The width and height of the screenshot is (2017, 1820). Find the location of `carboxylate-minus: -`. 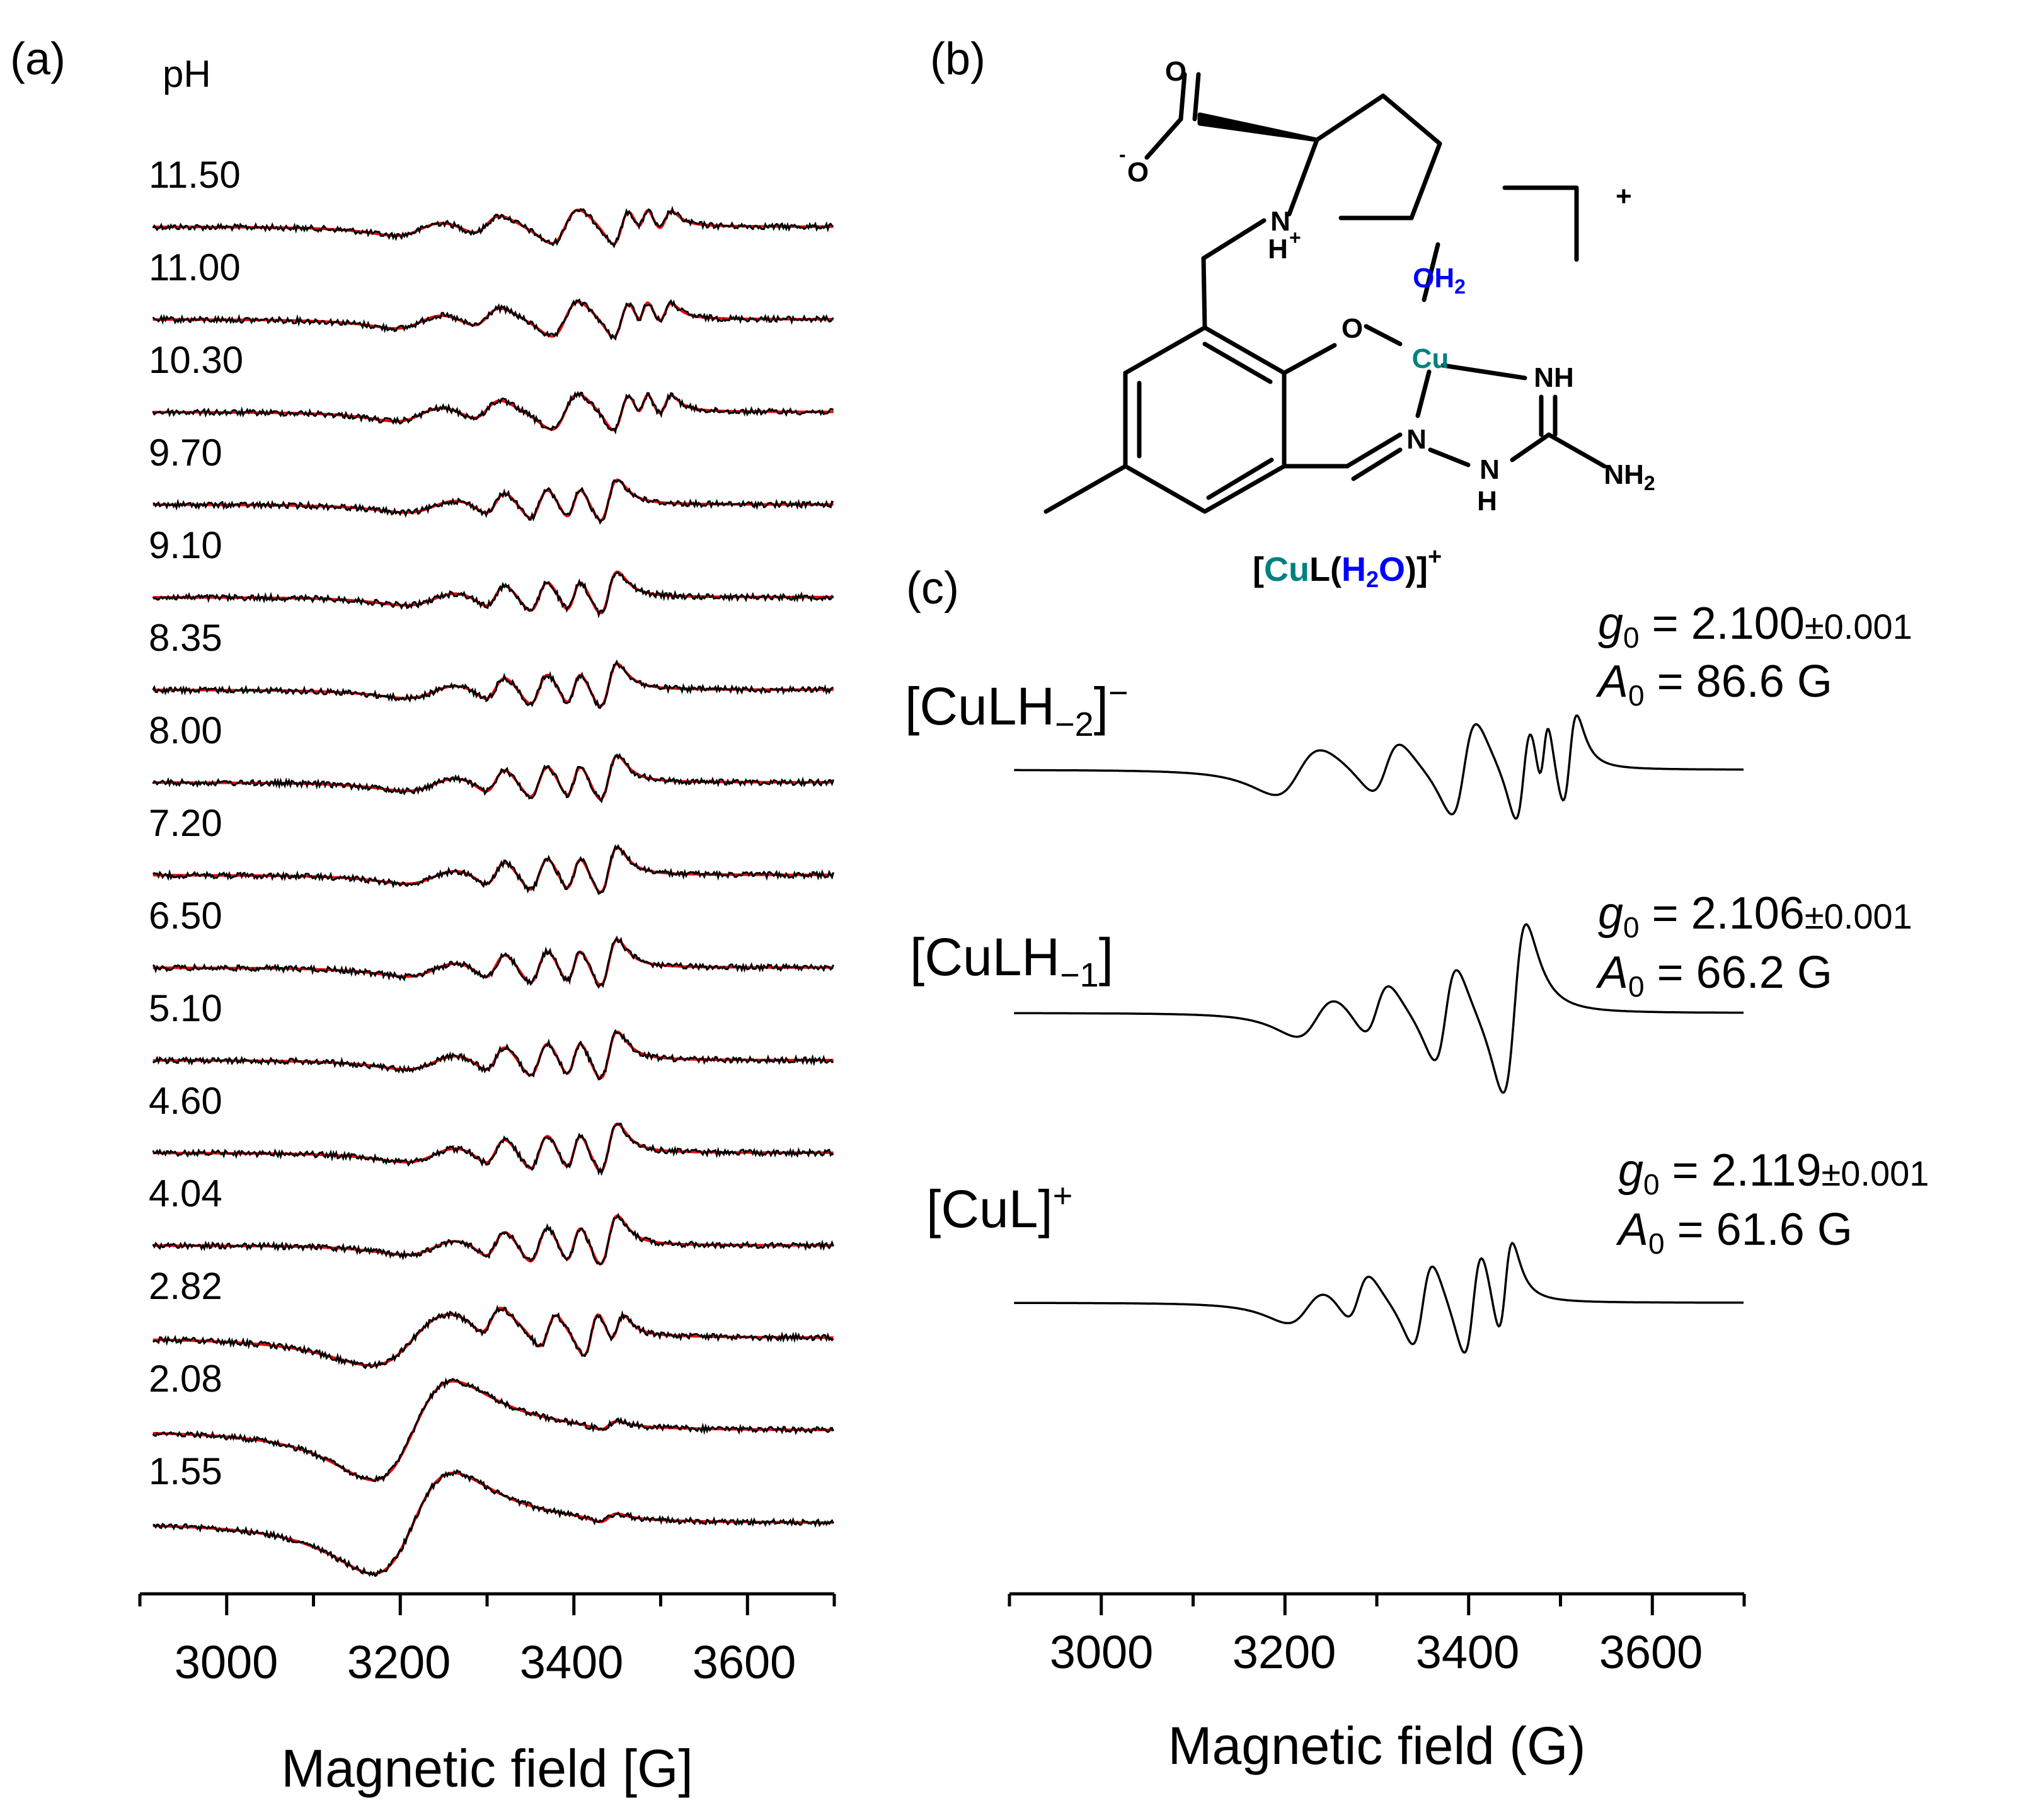

carboxylate-minus: - is located at coordinates (1122, 154).